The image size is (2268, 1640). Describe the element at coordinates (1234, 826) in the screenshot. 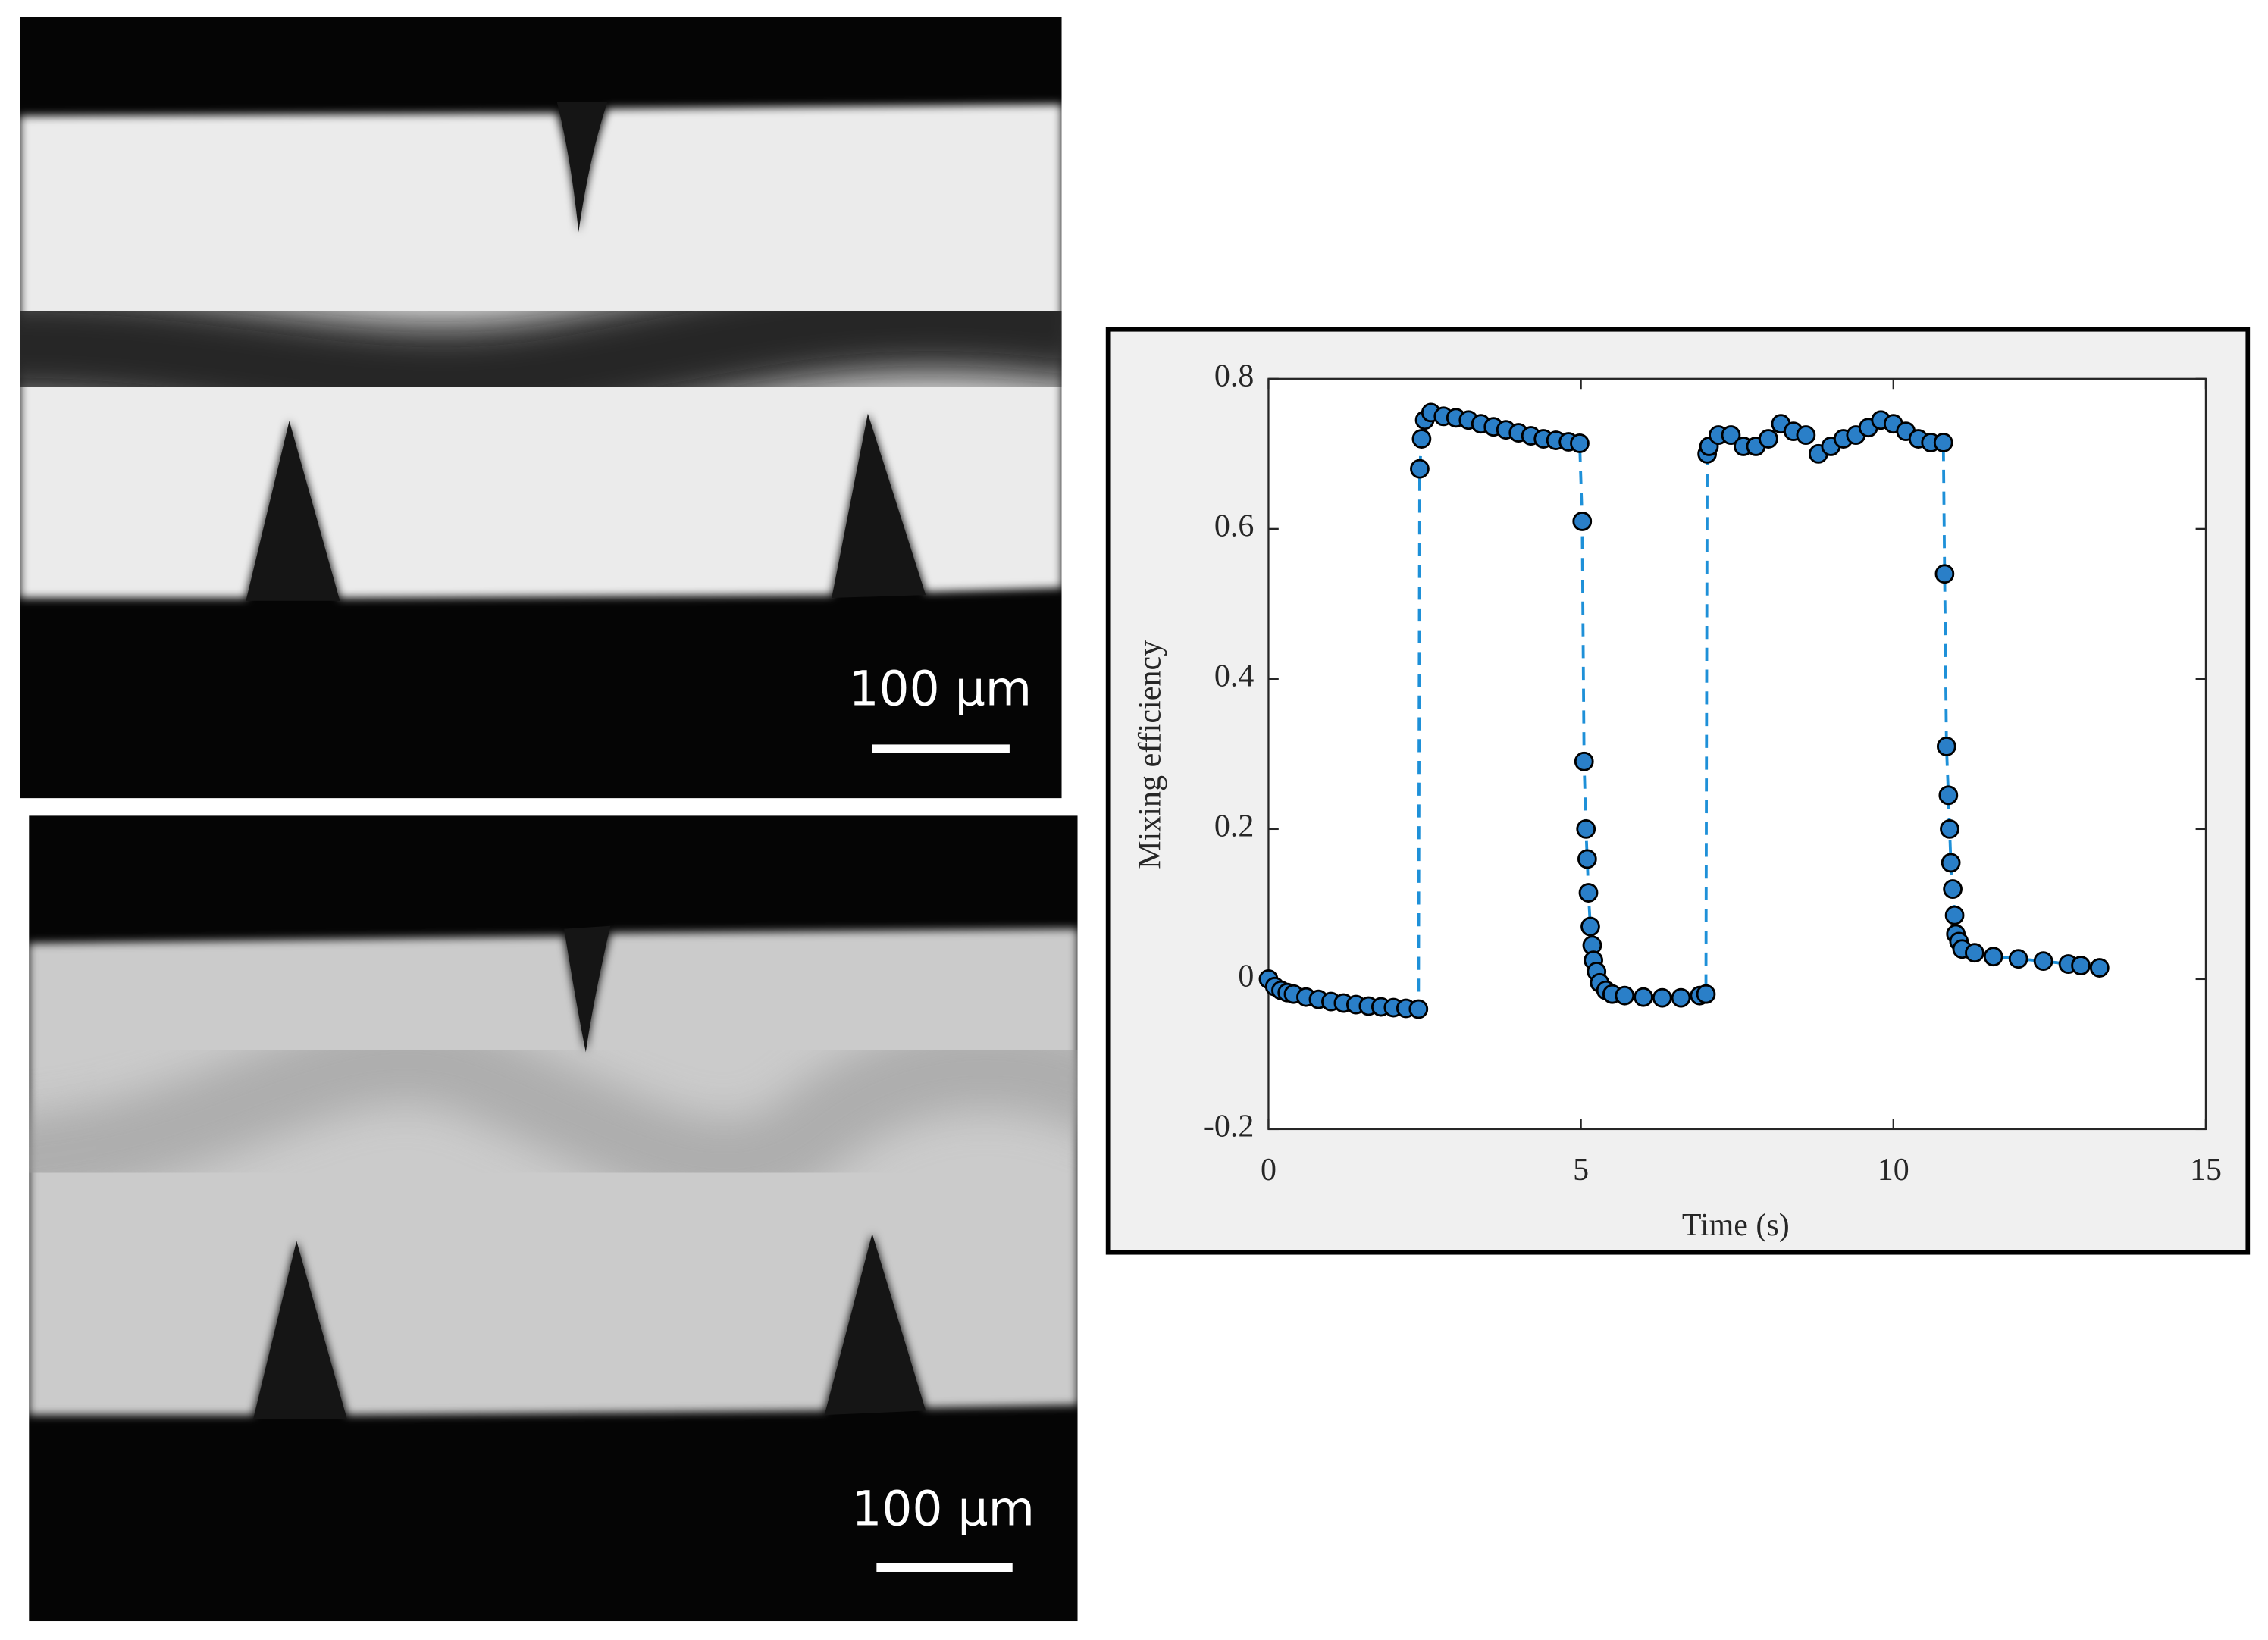

I see `y-tick-label: 0.2` at that location.